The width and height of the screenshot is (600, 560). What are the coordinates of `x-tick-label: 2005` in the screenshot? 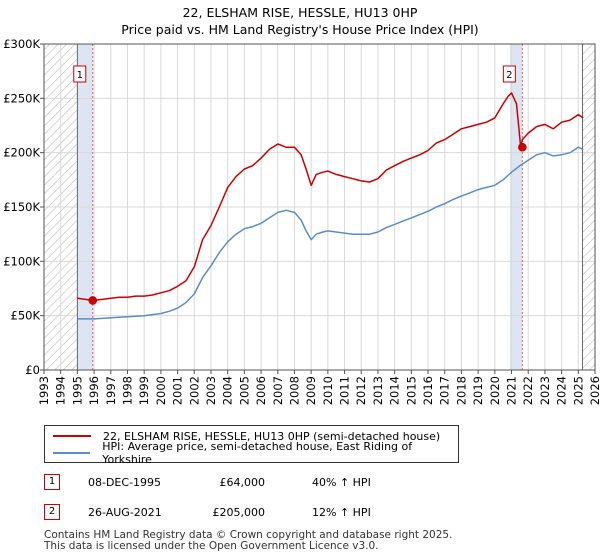 It's located at (244, 390).